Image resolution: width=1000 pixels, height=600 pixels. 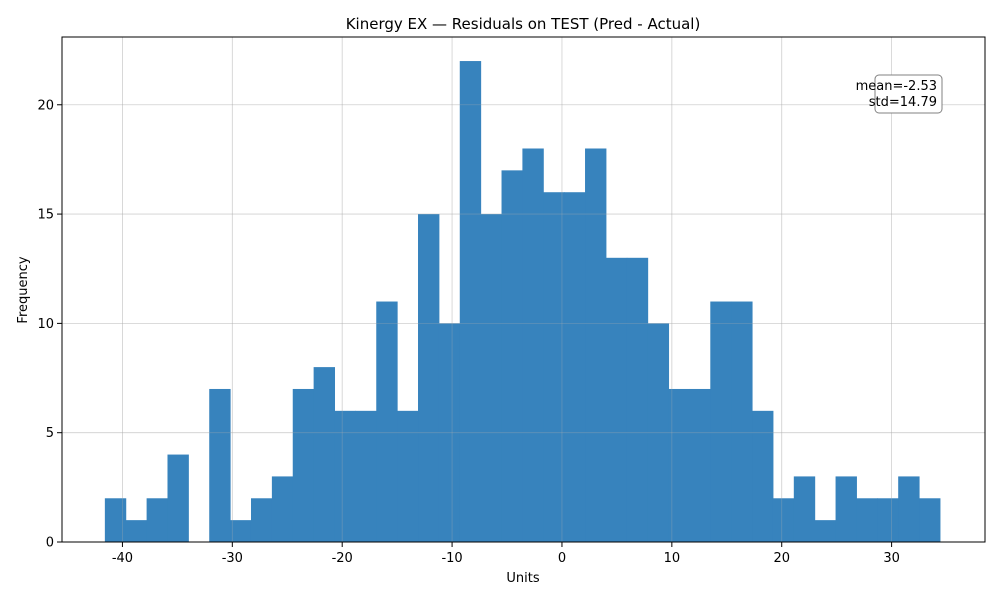 I want to click on y-tick-label: 0, so click(x=50, y=543).